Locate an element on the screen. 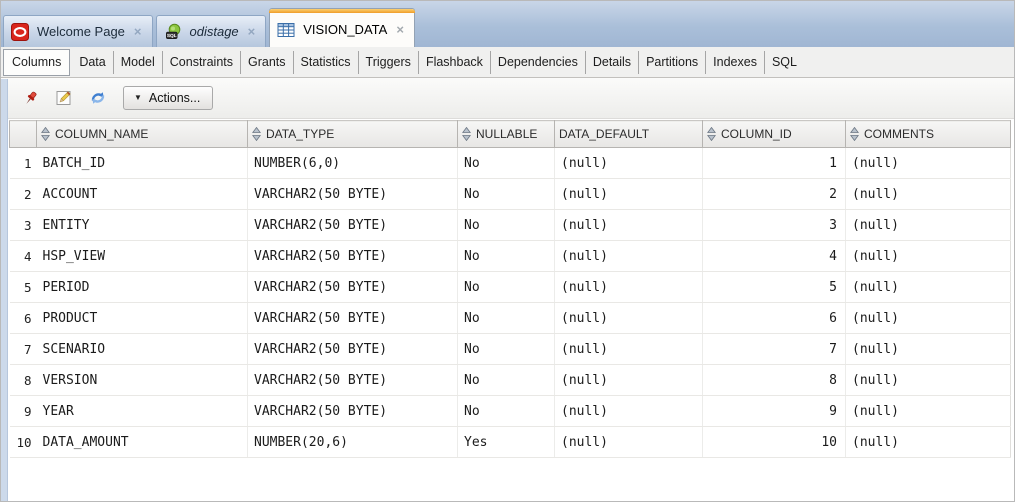 This screenshot has width=1015, height=502. cell-column-name: YEAR is located at coordinates (142, 411).